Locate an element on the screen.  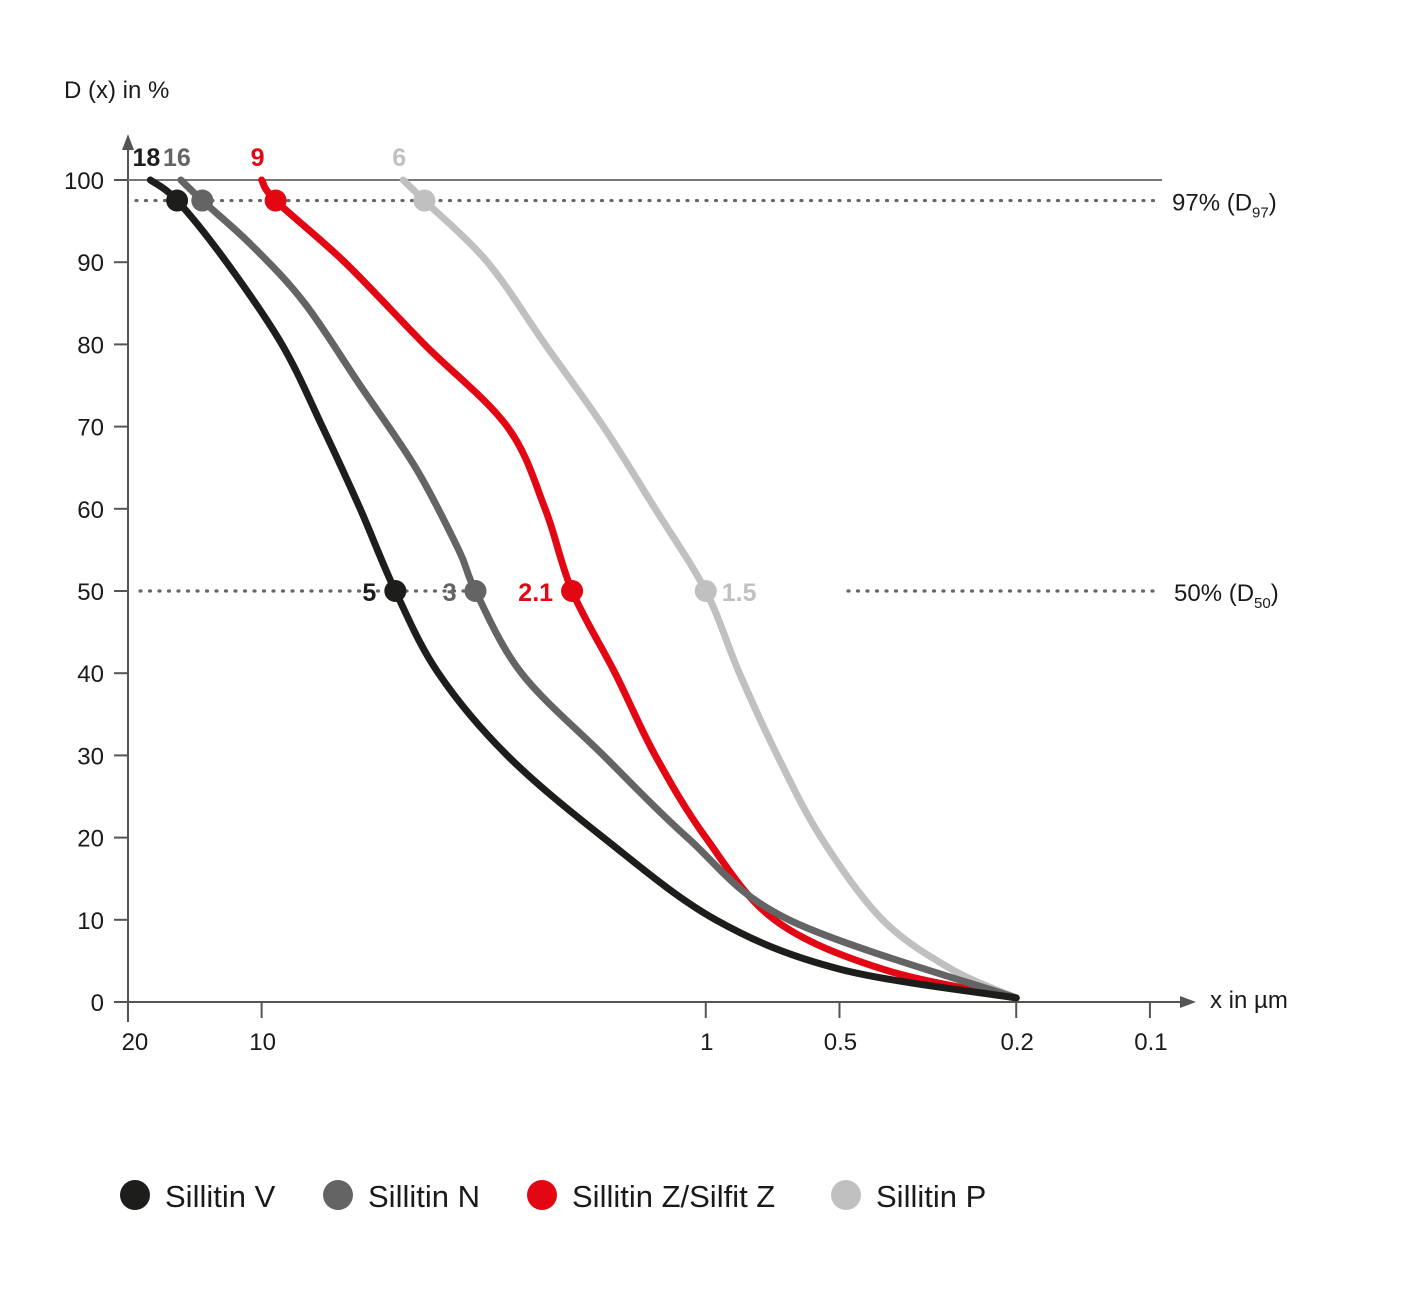
y-tick-label: 10 is located at coordinates (90, 921).